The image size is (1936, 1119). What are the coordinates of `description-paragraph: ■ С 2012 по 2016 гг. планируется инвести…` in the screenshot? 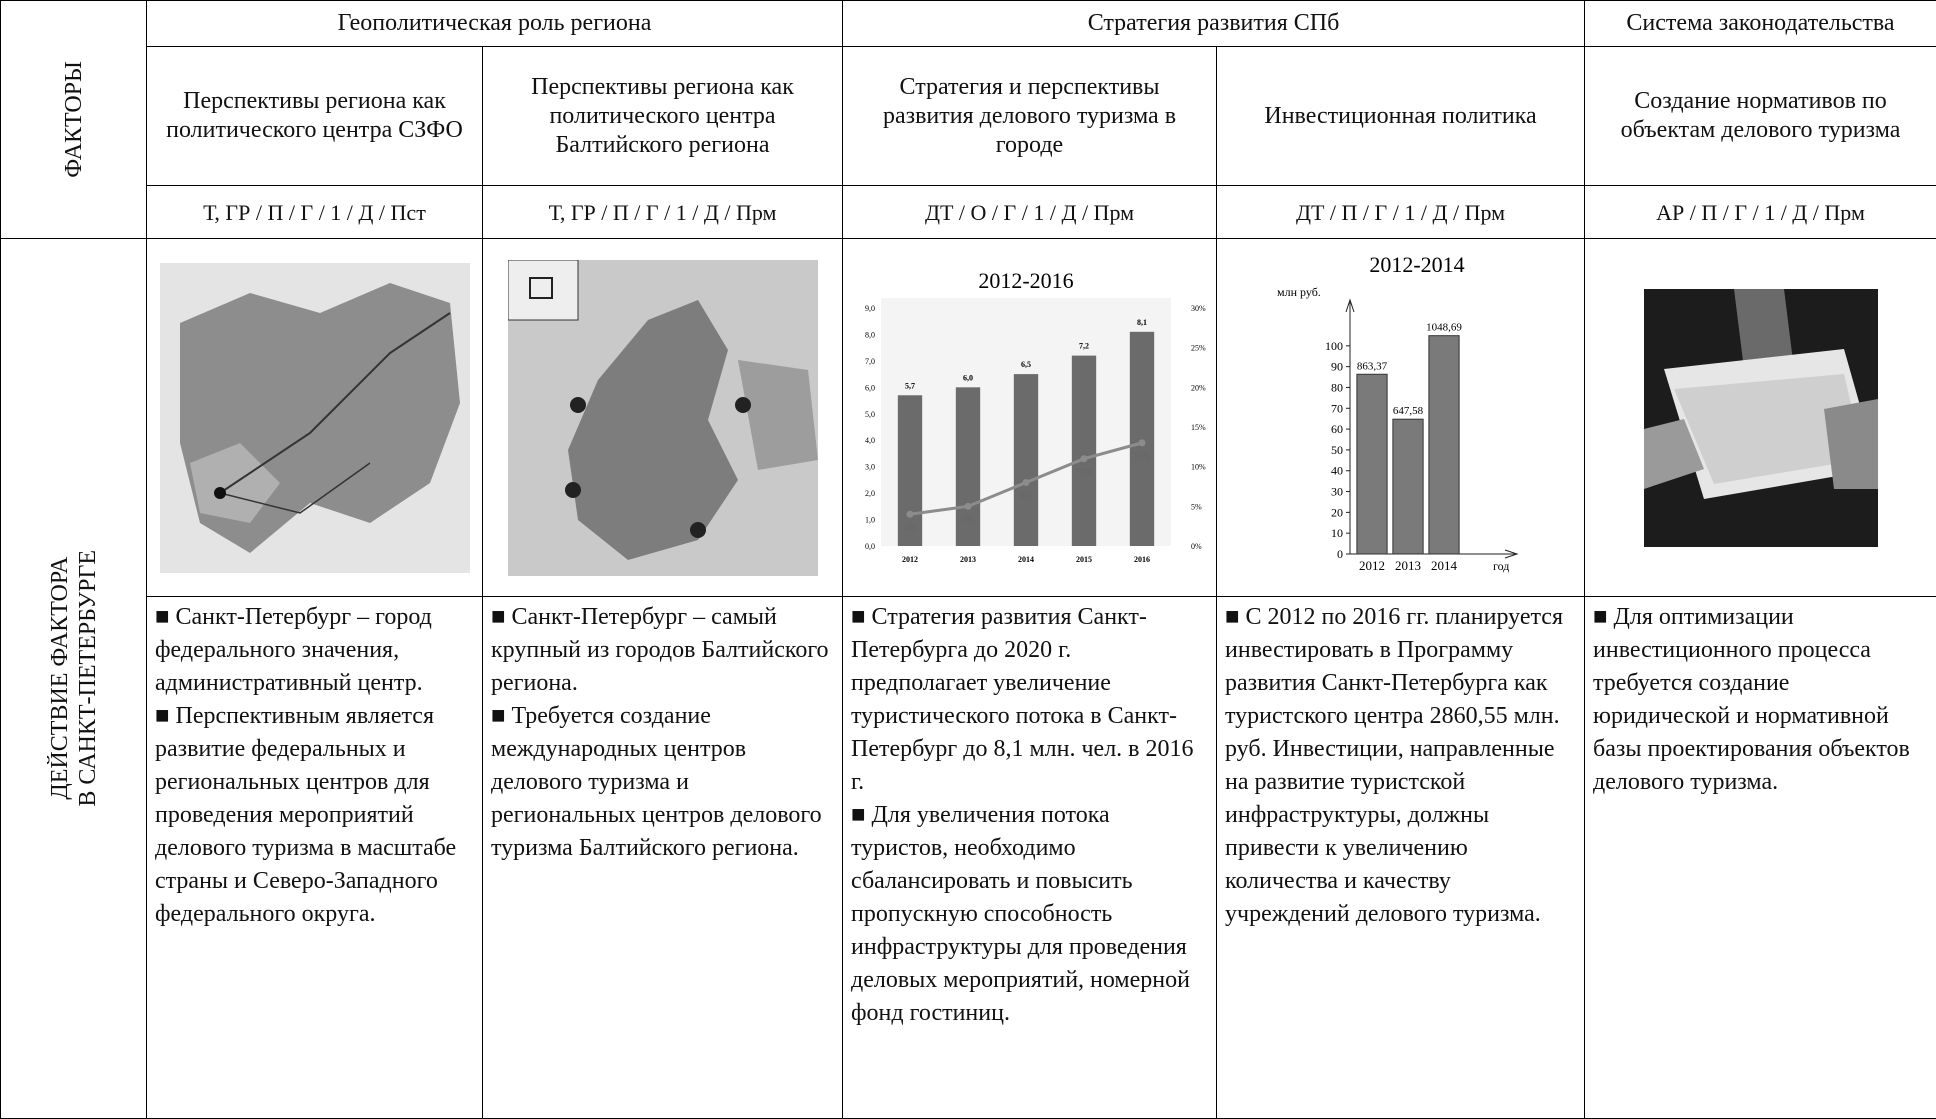 It's located at (1400, 766).